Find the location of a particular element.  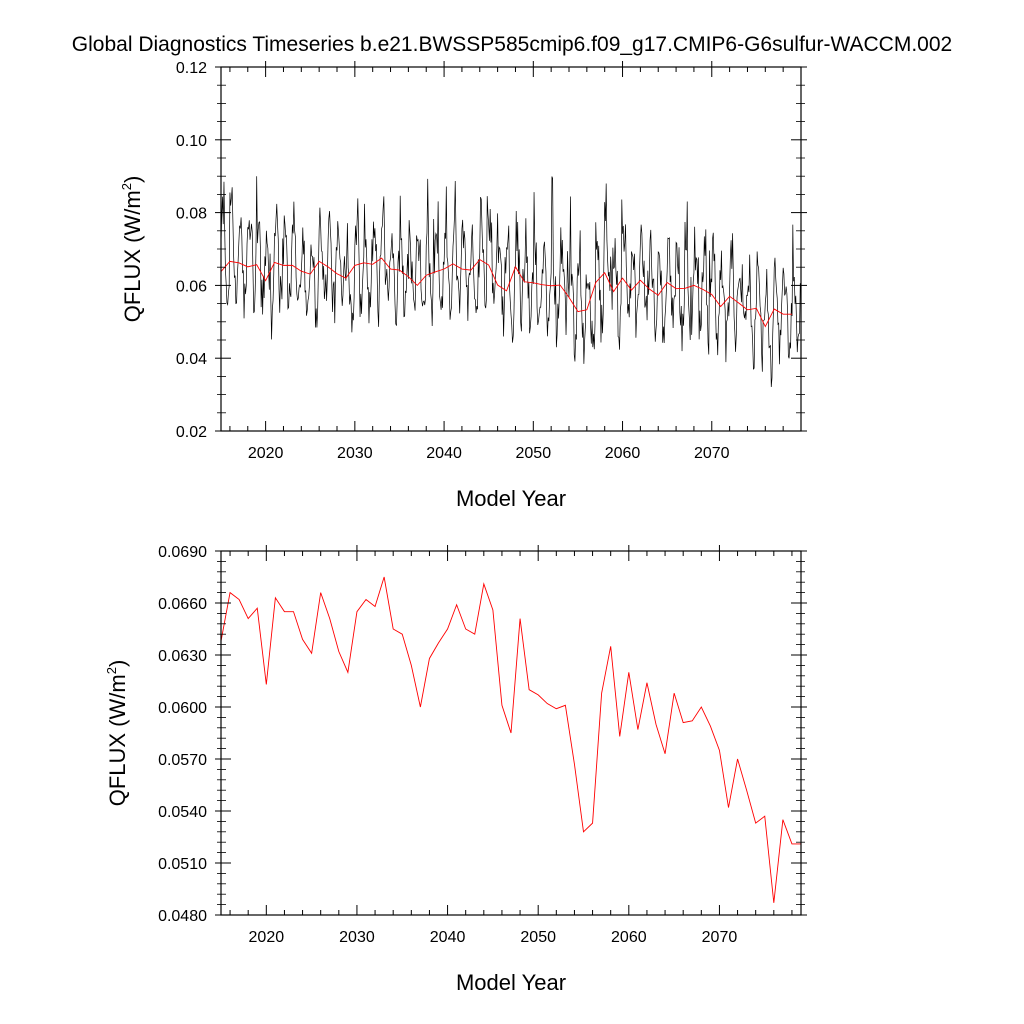

top-x-axis-title: Model Year is located at coordinates (511, 498).